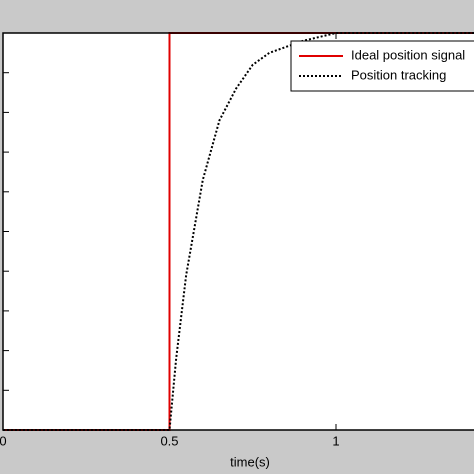 Image resolution: width=474 pixels, height=474 pixels. What do you see at coordinates (250, 461) in the screenshot?
I see `x-axis-label: time(s)` at bounding box center [250, 461].